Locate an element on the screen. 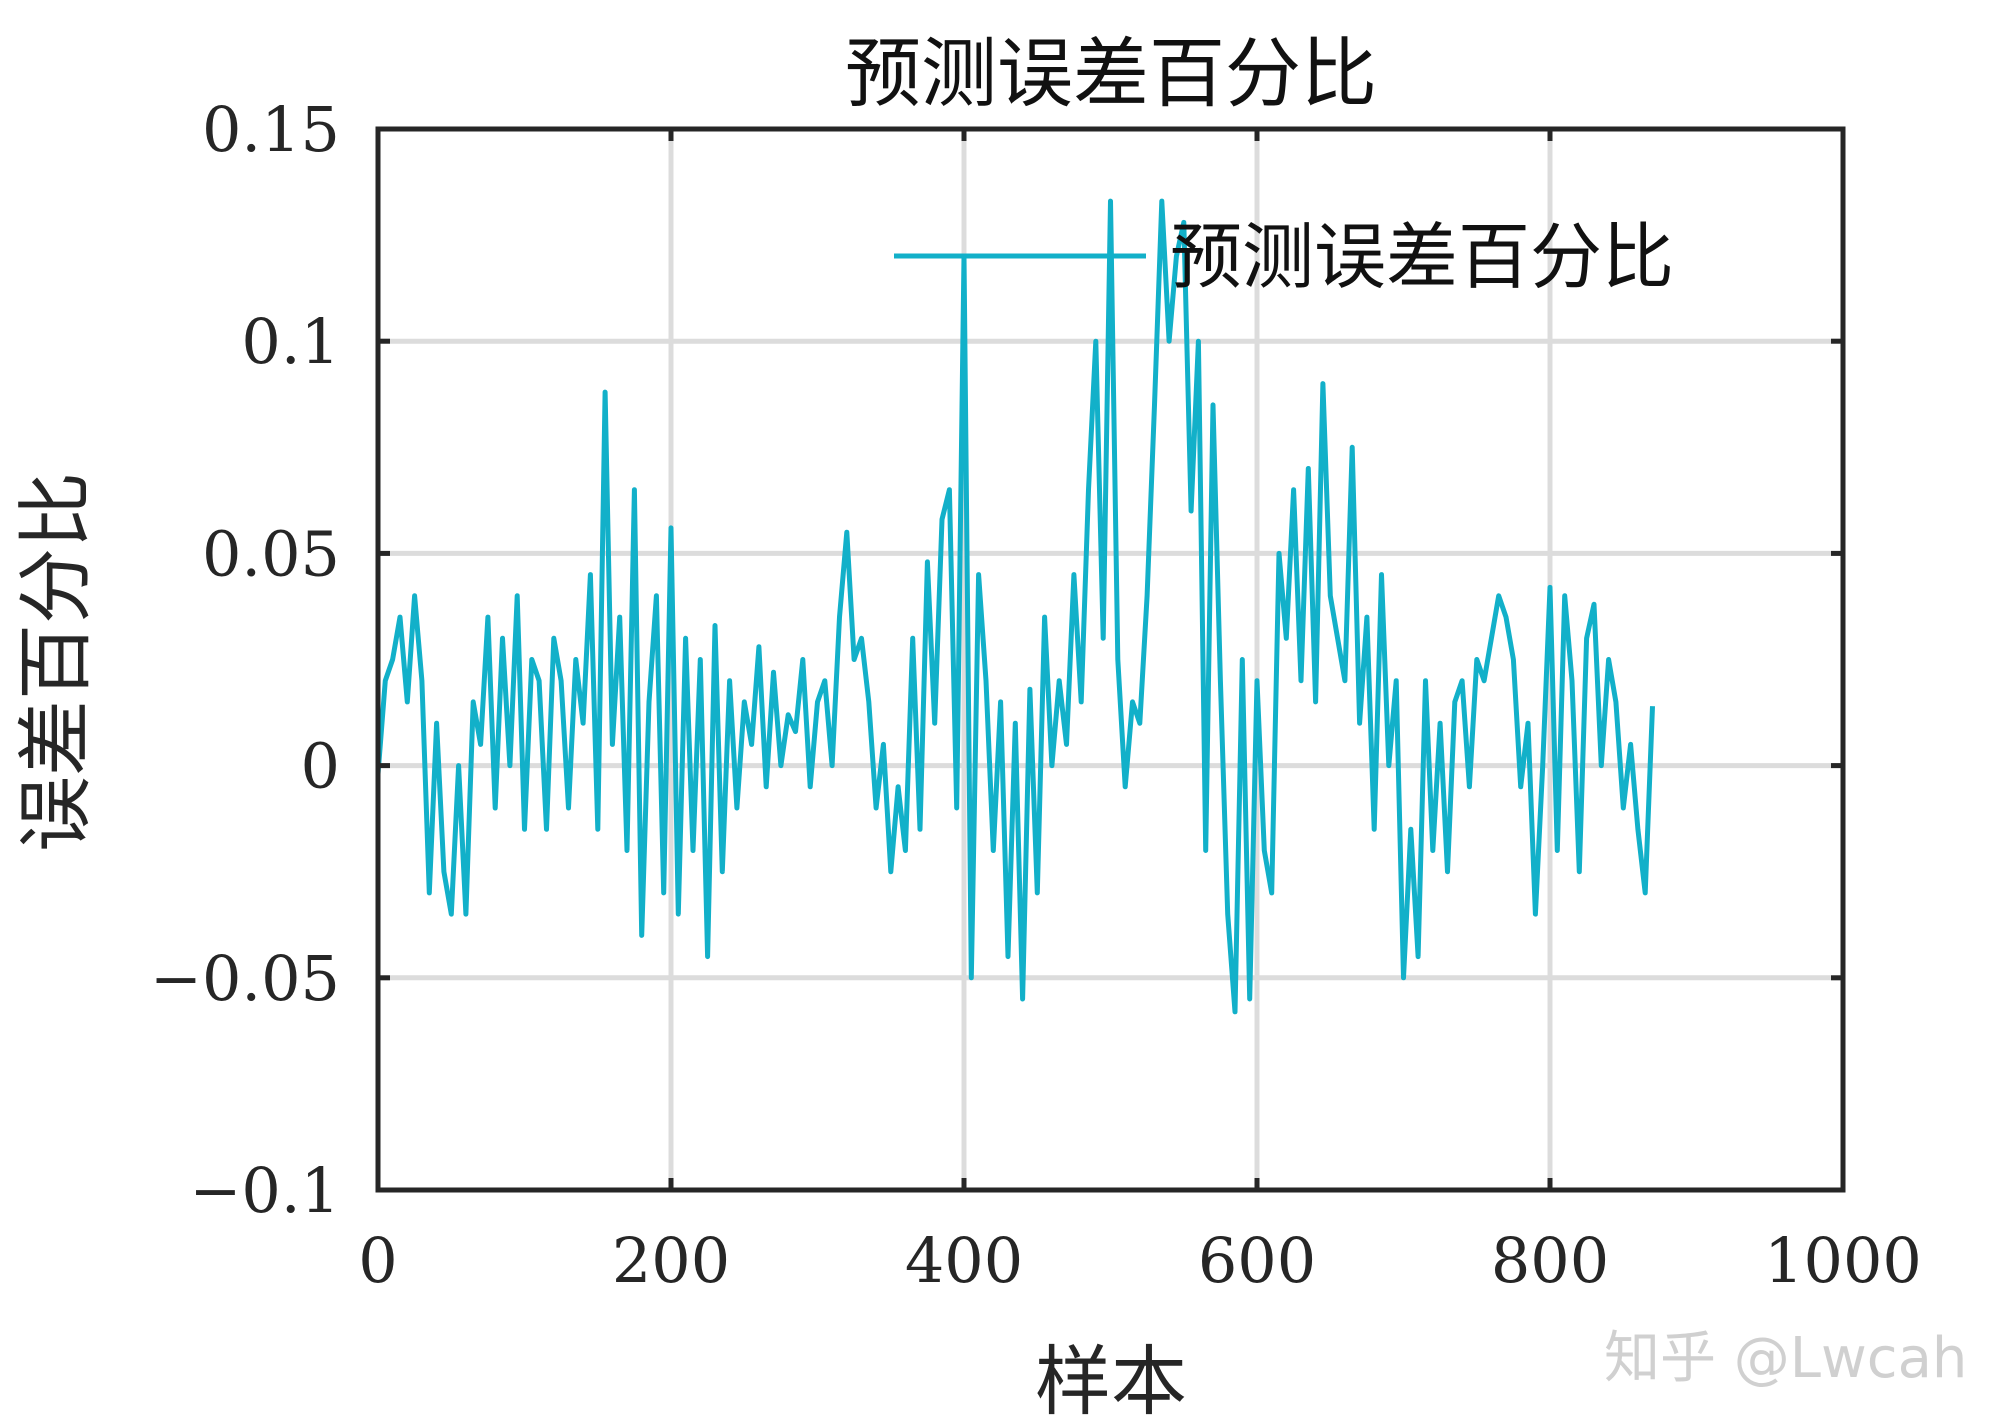  x-axis-label: 样本 is located at coordinates (1111, 1377).